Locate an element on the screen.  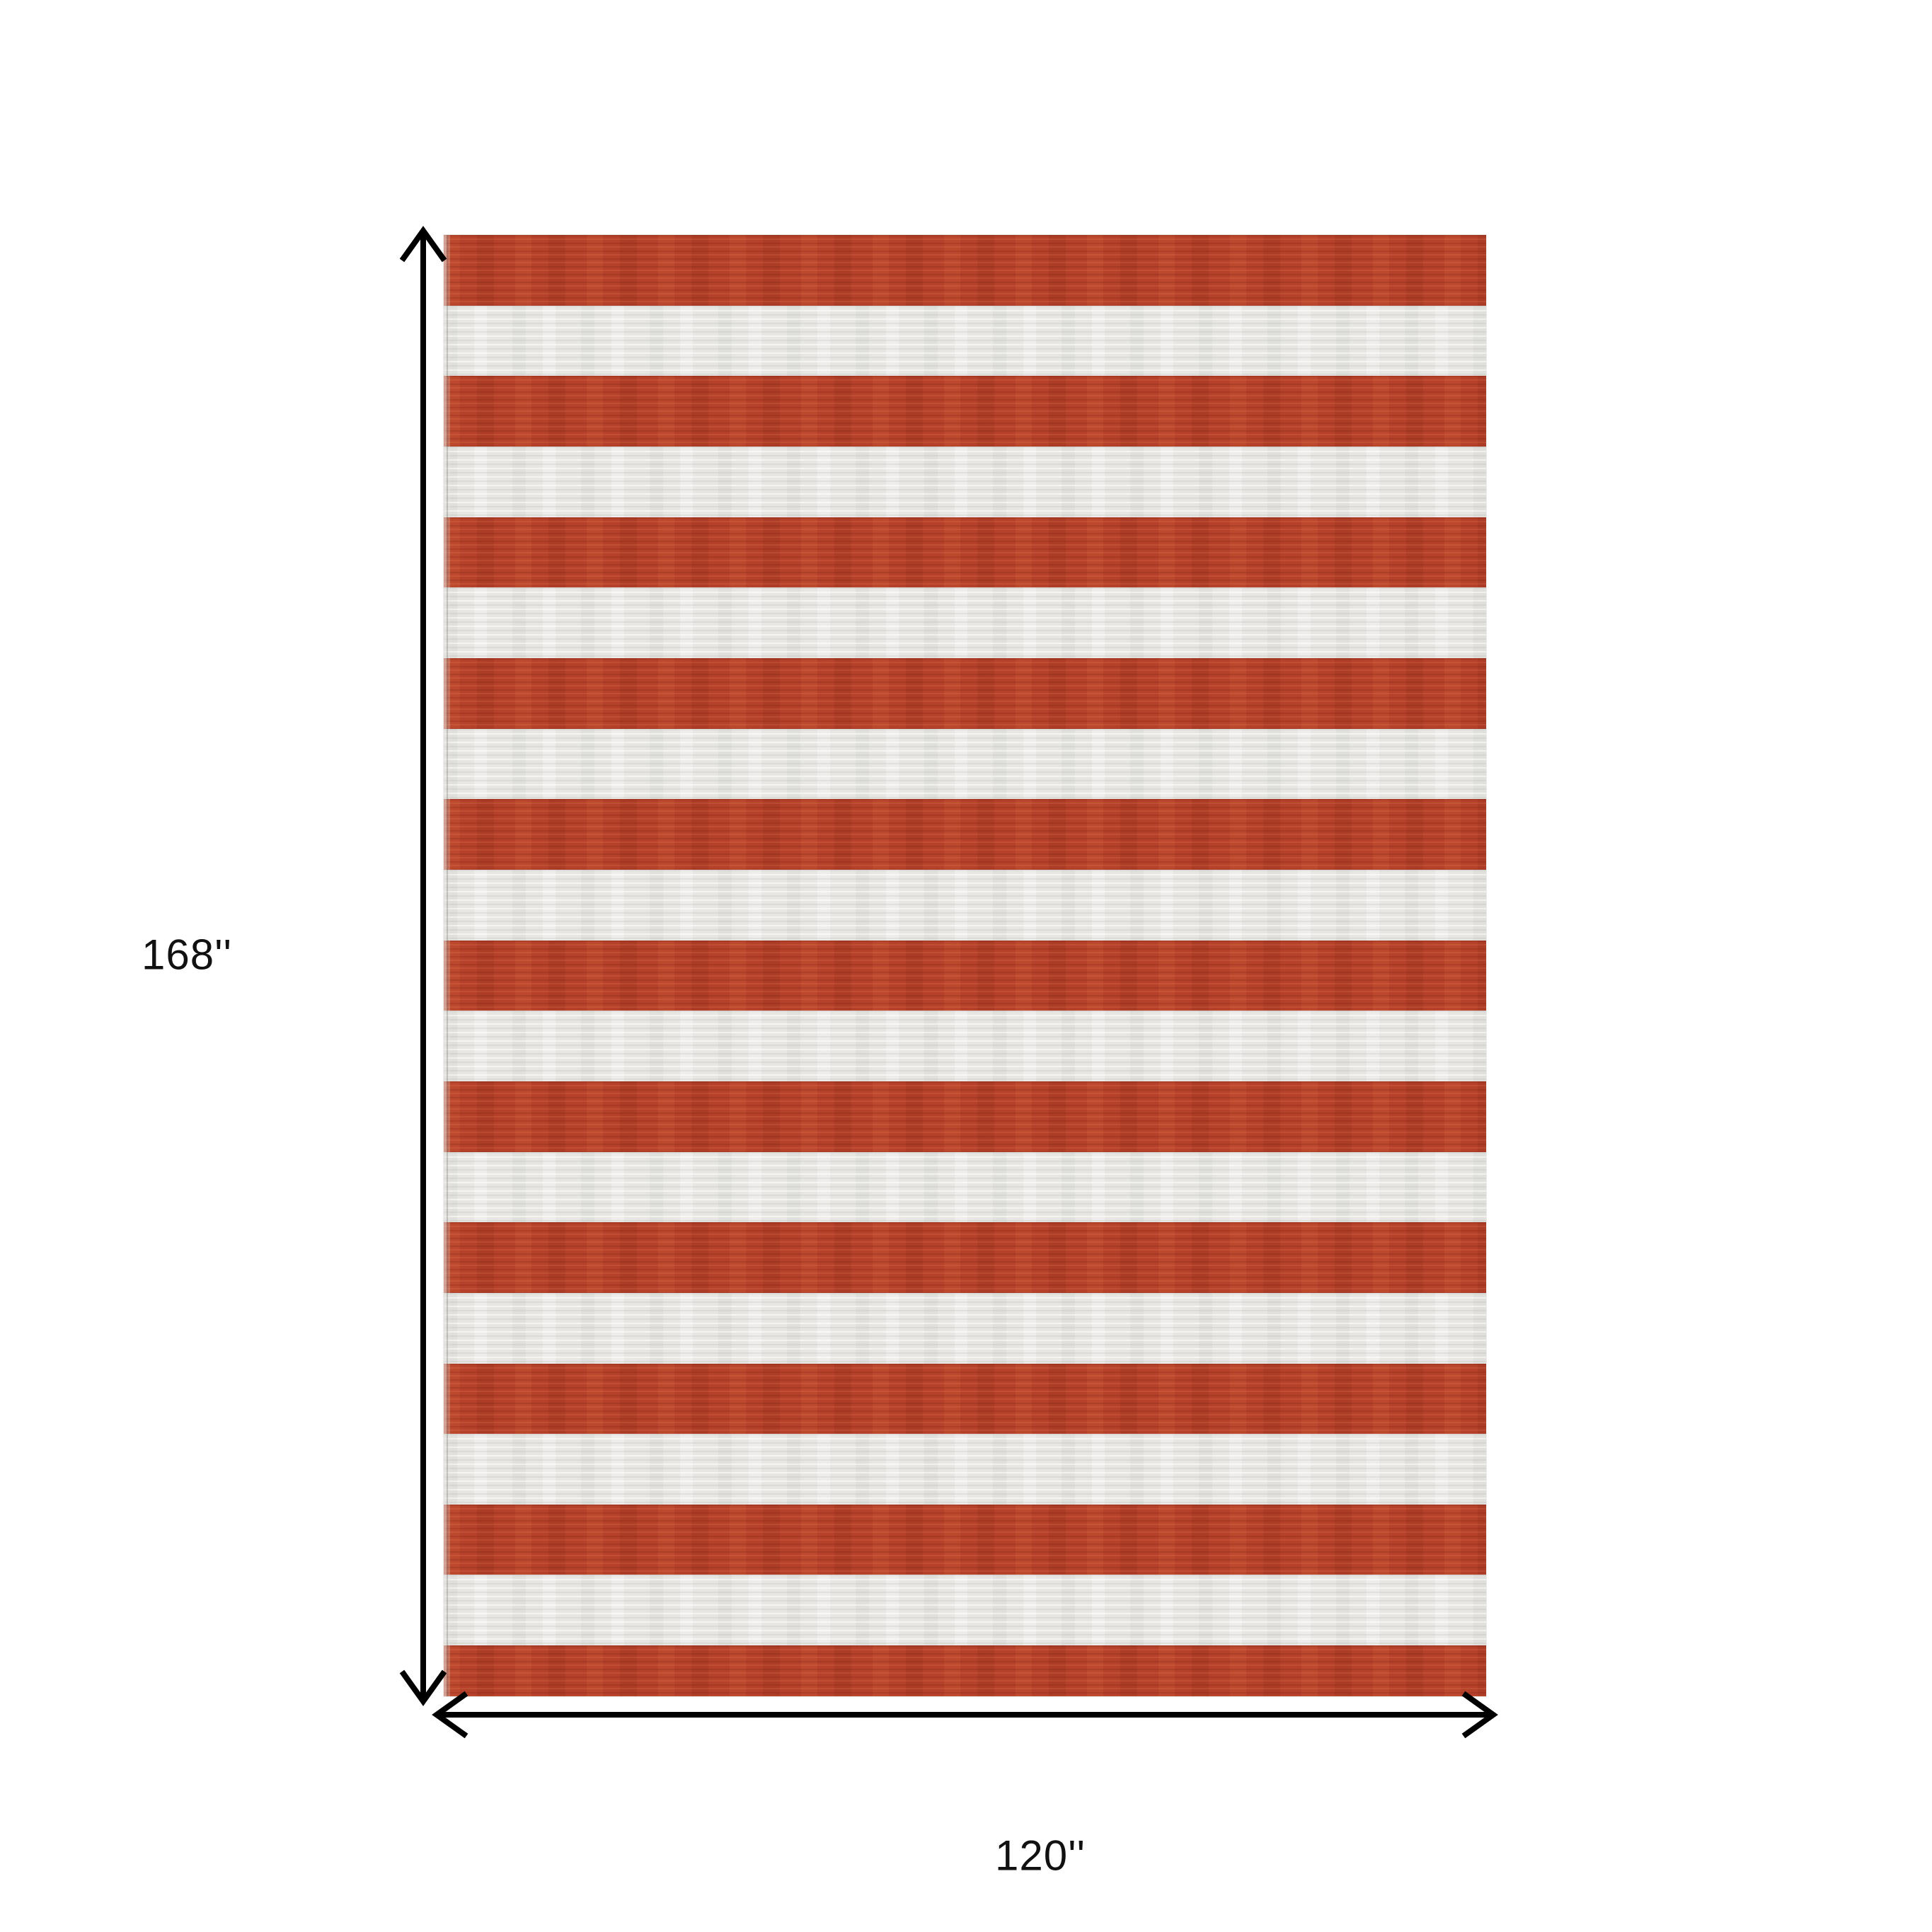
arrowhead-left-icon is located at coordinates (450, 1715).